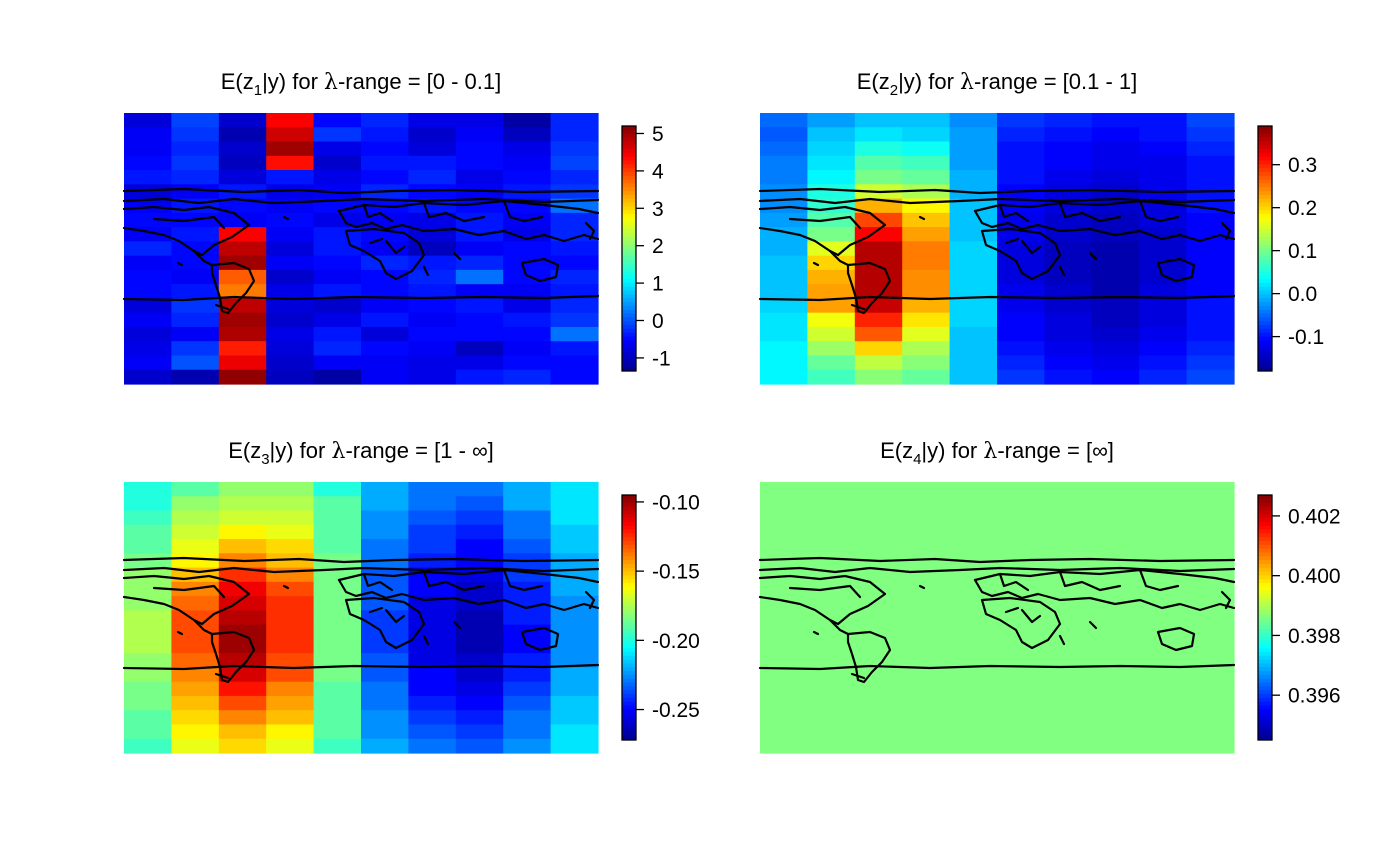  What do you see at coordinates (676, 641) in the screenshot?
I see `colorbar-tick-label: -0.20` at bounding box center [676, 641].